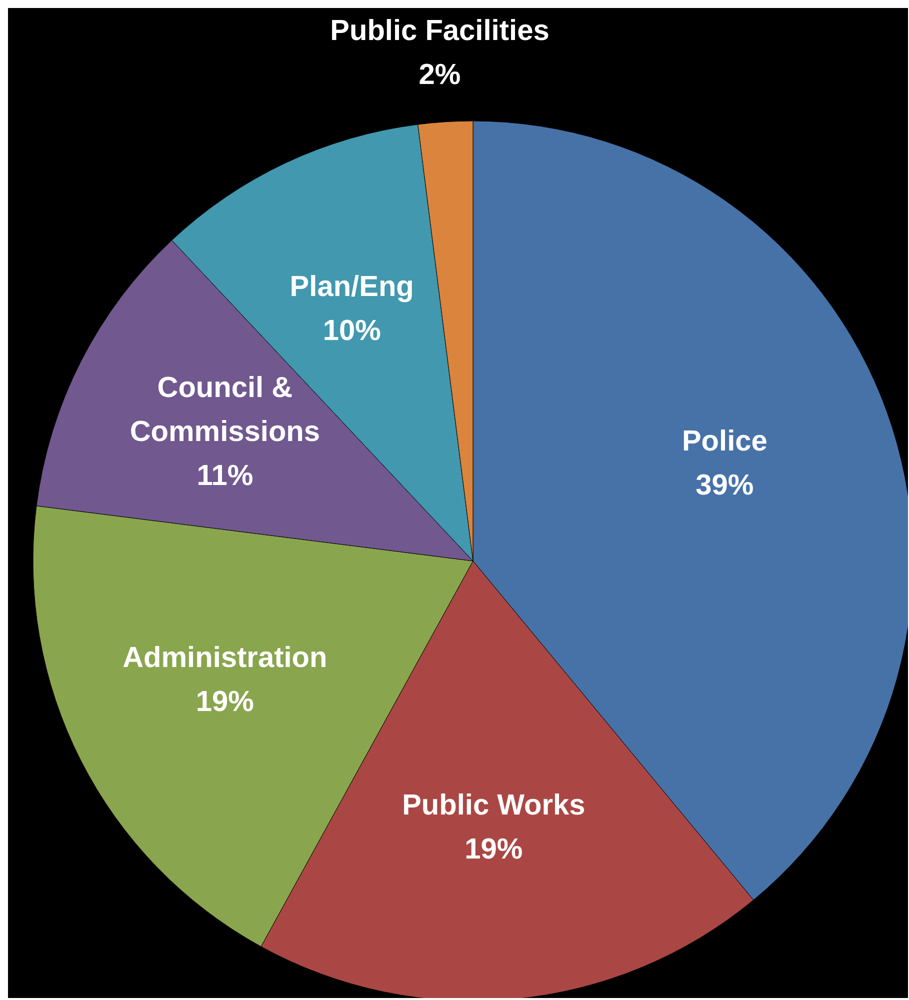  Describe the element at coordinates (225, 410) in the screenshot. I see `slice-label: Council & Commissions` at that location.